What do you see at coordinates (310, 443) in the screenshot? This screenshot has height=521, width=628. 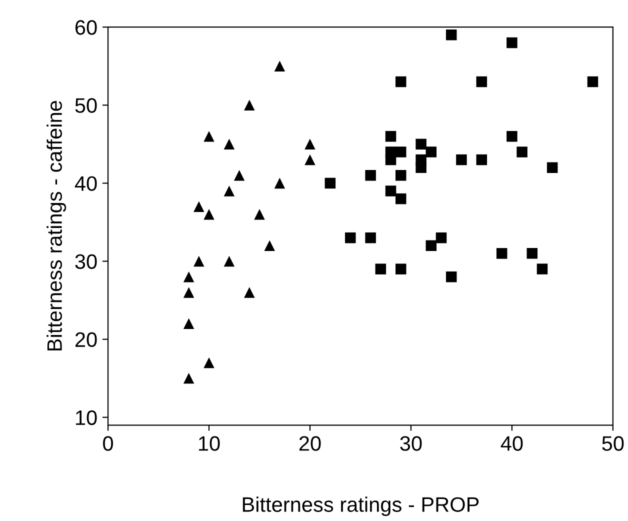 I see `x-tick-label: 20` at bounding box center [310, 443].